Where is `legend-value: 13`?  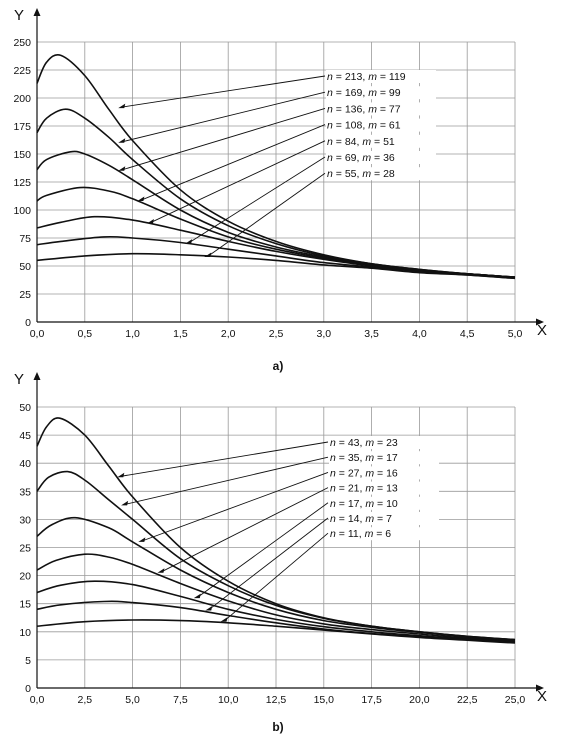 legend-value: 13 is located at coordinates (392, 489).